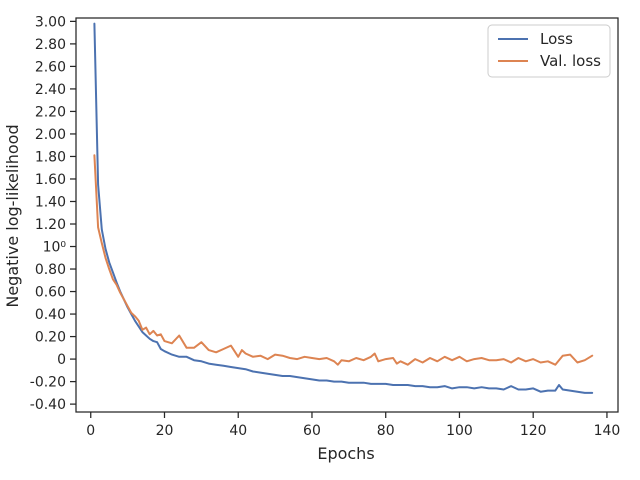 The height and width of the screenshot is (480, 640). Describe the element at coordinates (50, 135) in the screenshot. I see `y-tick-label: 2.00` at that location.